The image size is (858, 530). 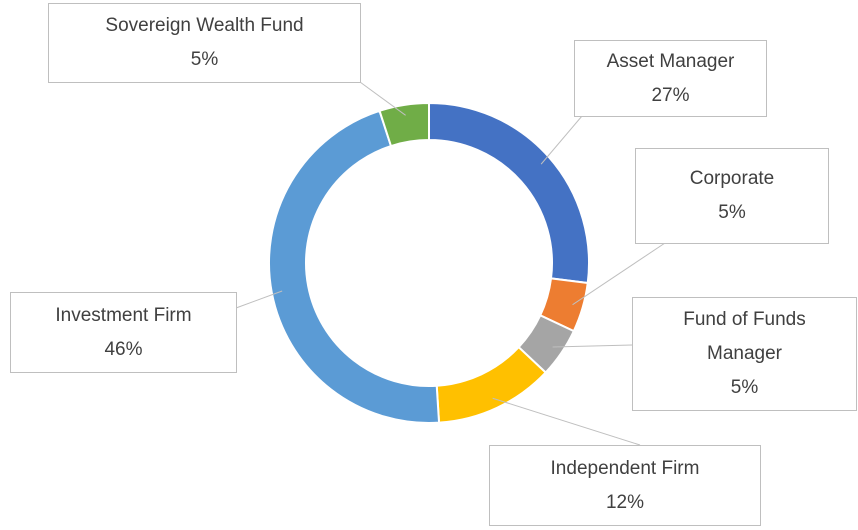 What do you see at coordinates (670, 95) in the screenshot?
I see `percent-label: 27%` at bounding box center [670, 95].